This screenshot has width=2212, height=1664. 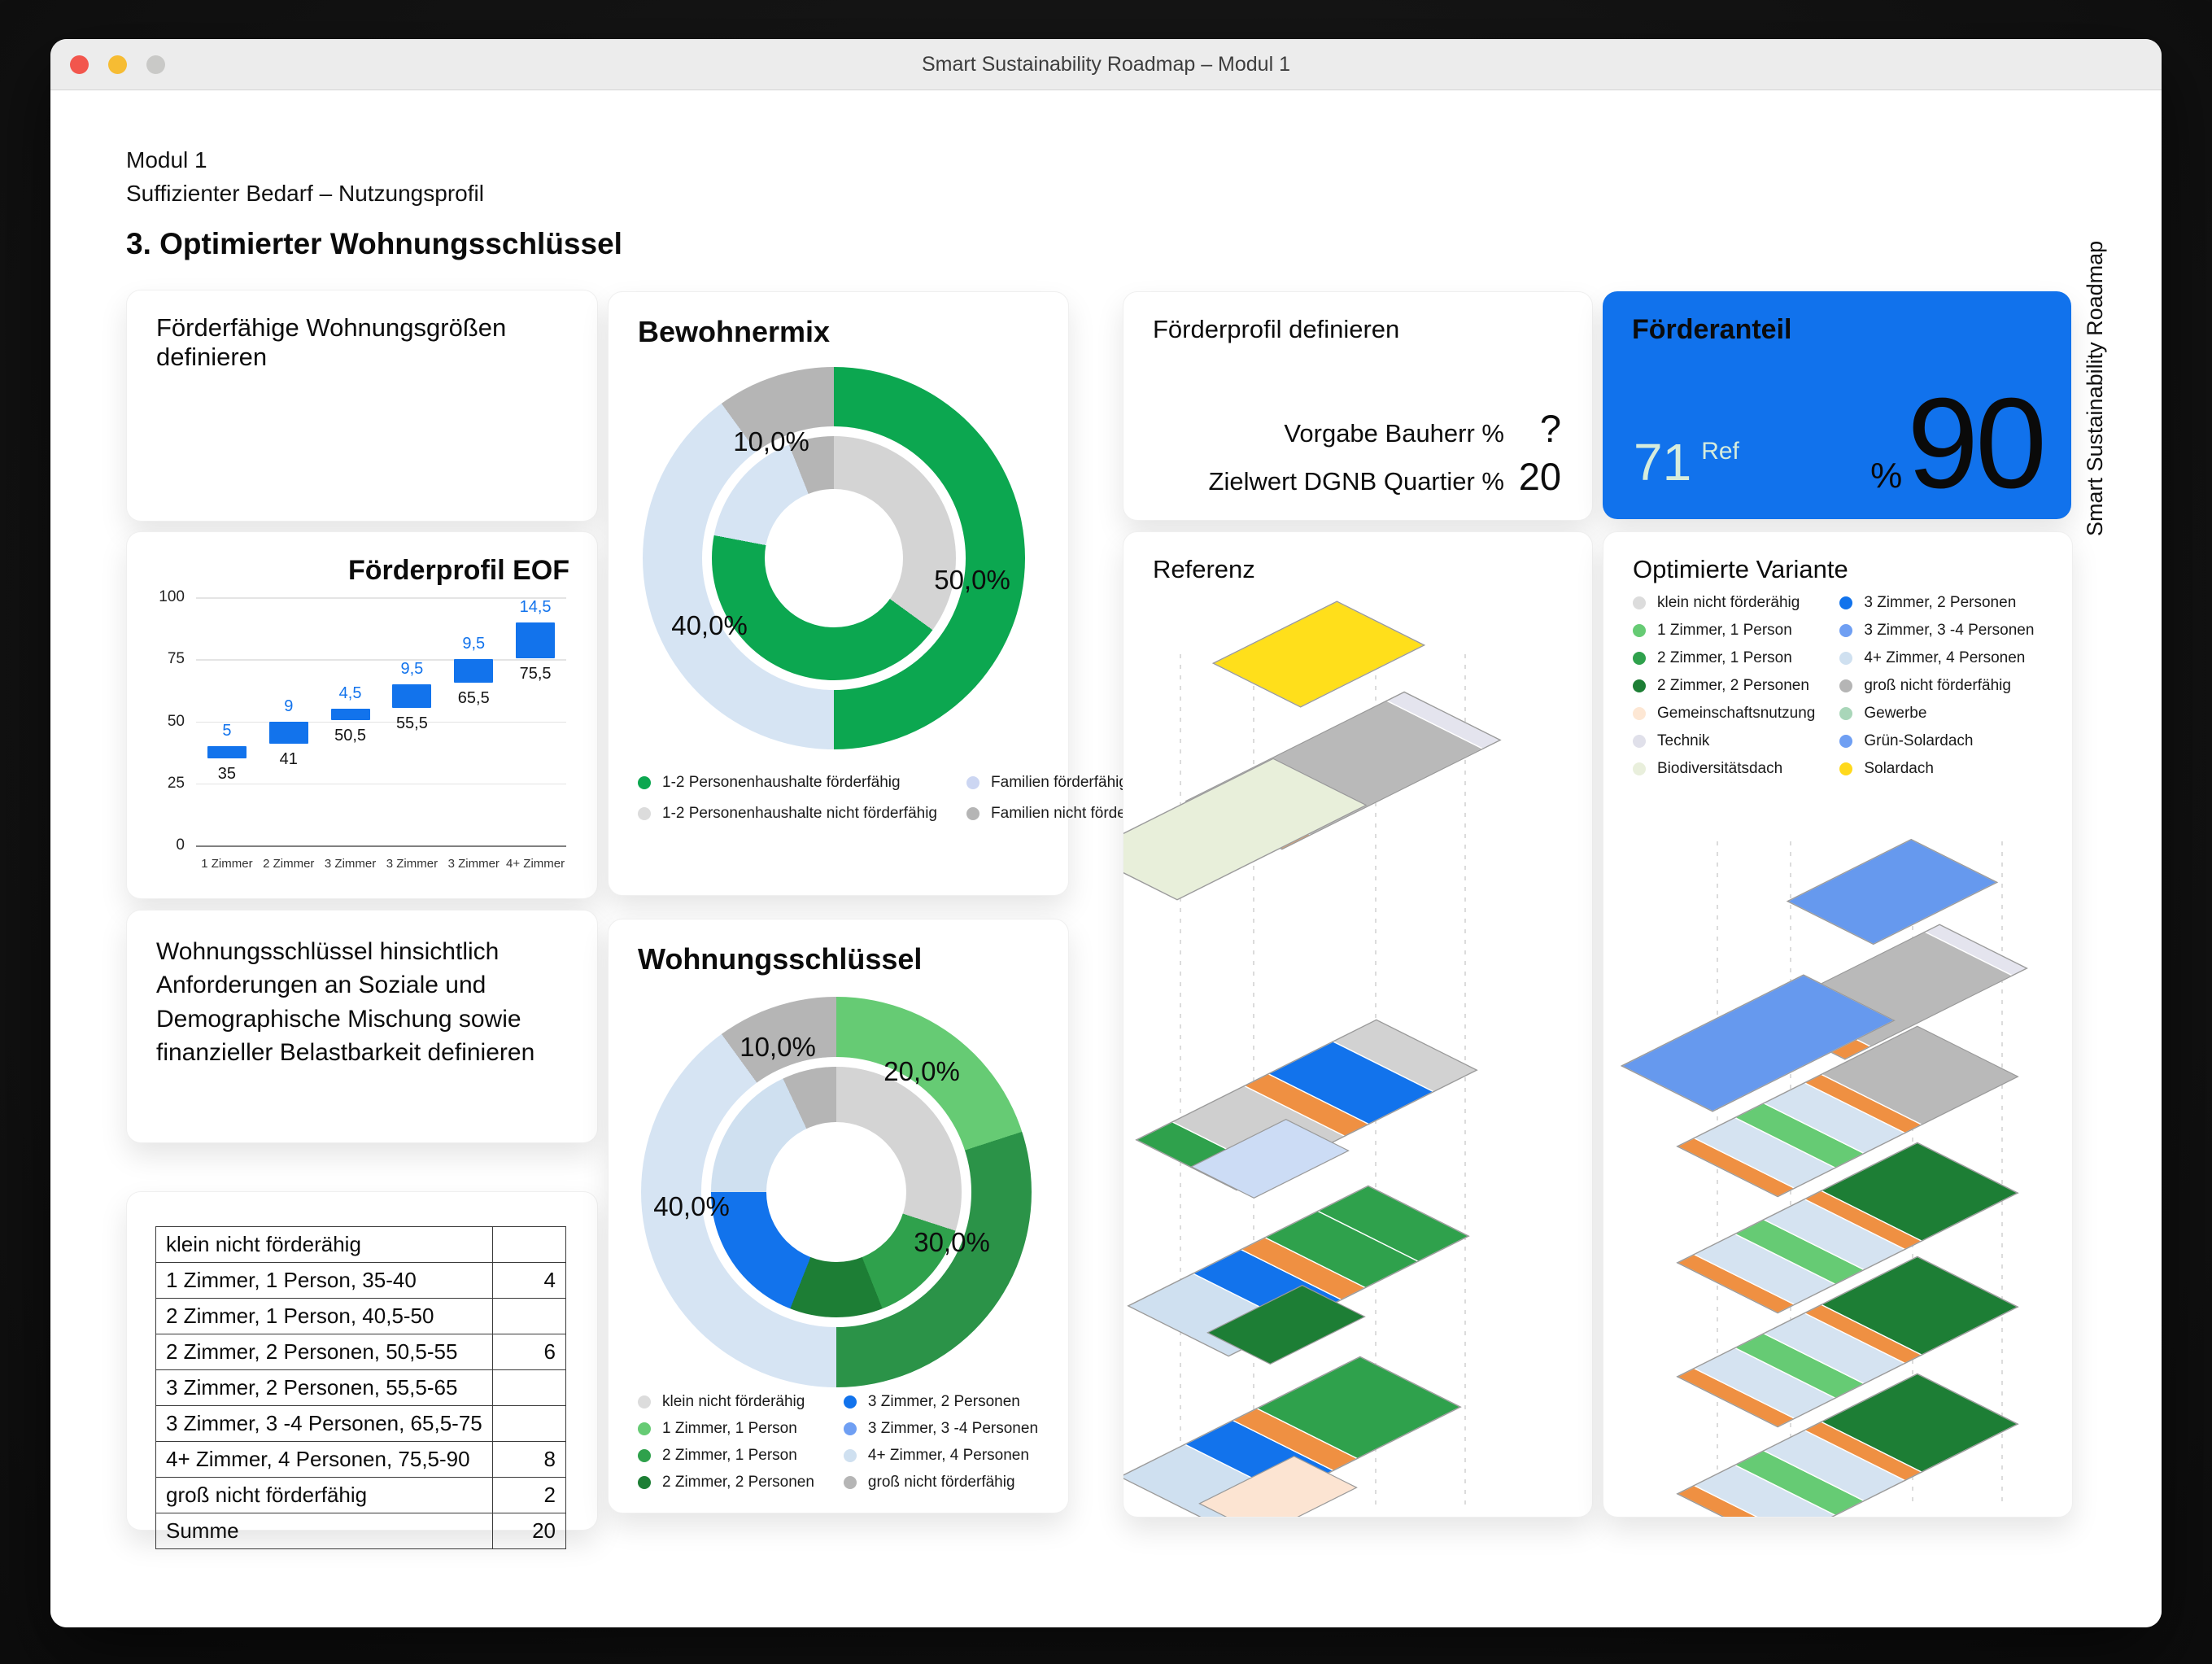 I want to click on legend-item: Biodiversitätsdach, so click(x=1724, y=769).